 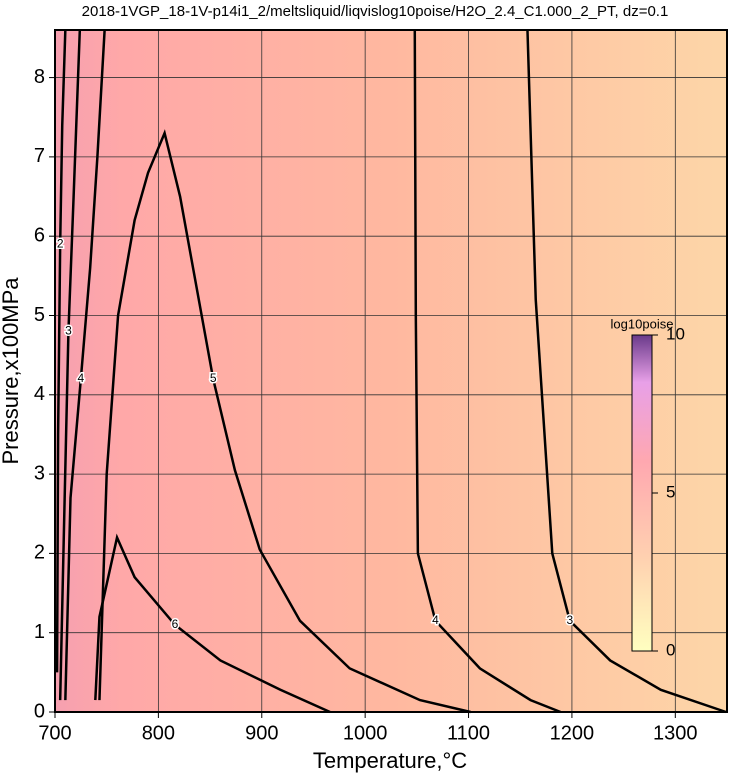 I want to click on y-tick-label: 3, so click(x=39, y=473).